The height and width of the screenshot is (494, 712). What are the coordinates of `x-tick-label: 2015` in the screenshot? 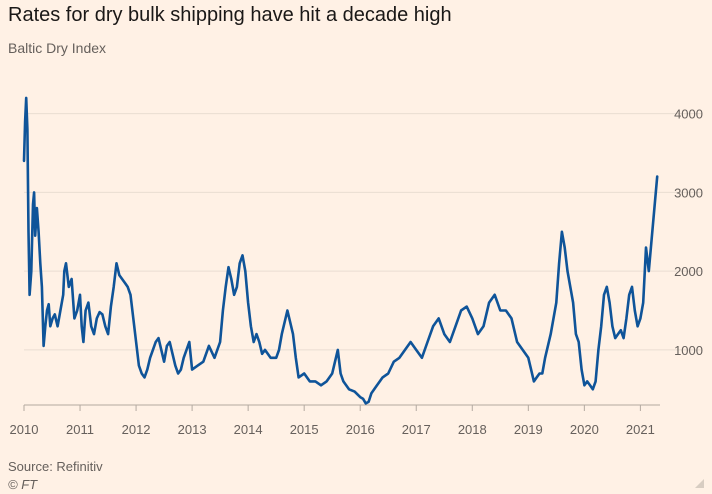 It's located at (304, 429).